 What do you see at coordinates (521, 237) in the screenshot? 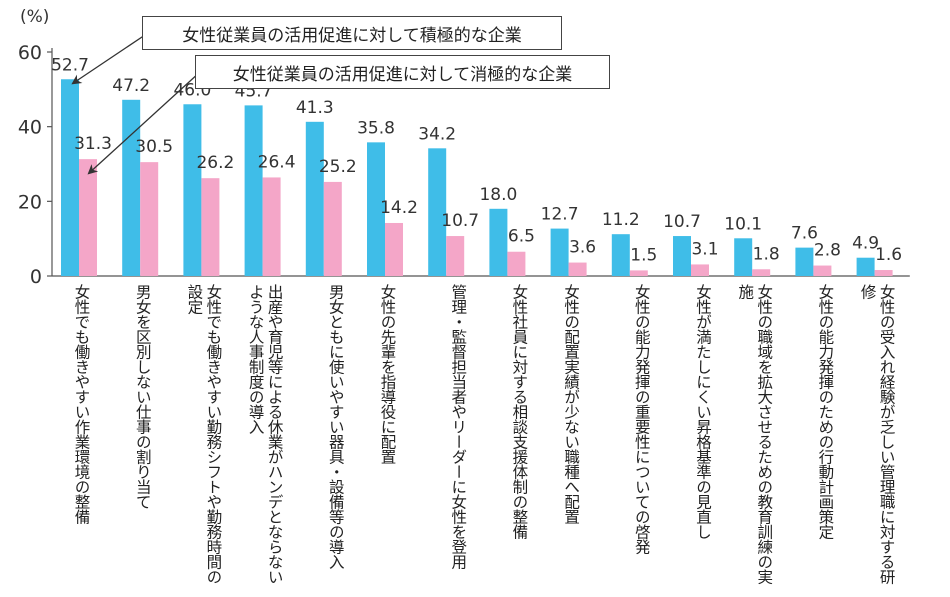
I see `value-label-negative: 6.5` at bounding box center [521, 237].